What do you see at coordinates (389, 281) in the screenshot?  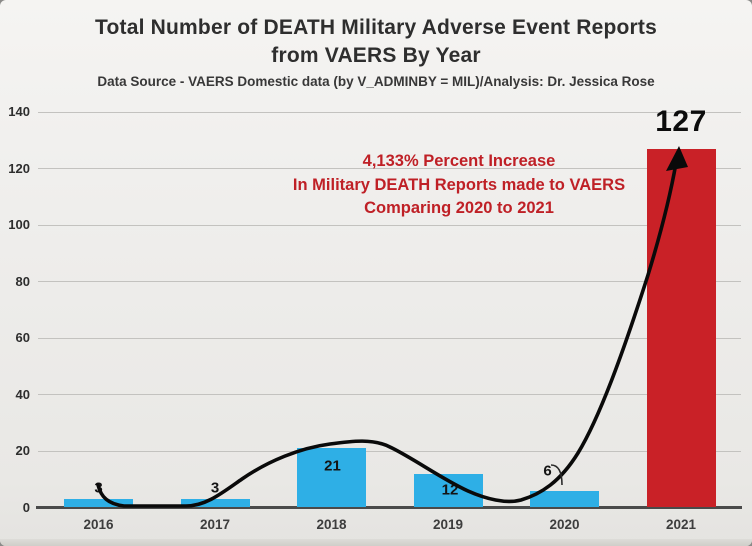 I see `gridline-y80` at bounding box center [389, 281].